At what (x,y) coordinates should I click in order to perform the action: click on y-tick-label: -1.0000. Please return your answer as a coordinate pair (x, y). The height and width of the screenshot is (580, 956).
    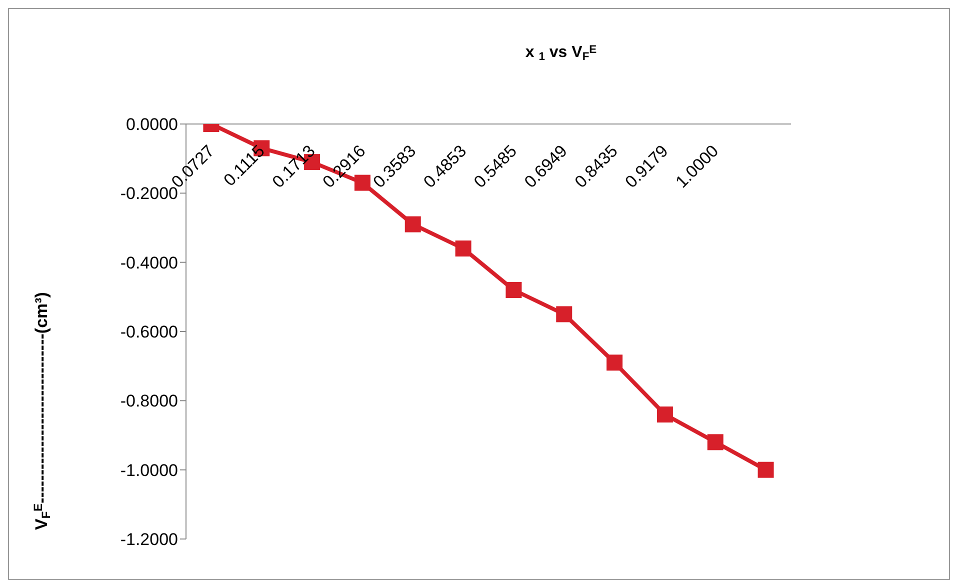
    Looking at the image, I should click on (149, 470).